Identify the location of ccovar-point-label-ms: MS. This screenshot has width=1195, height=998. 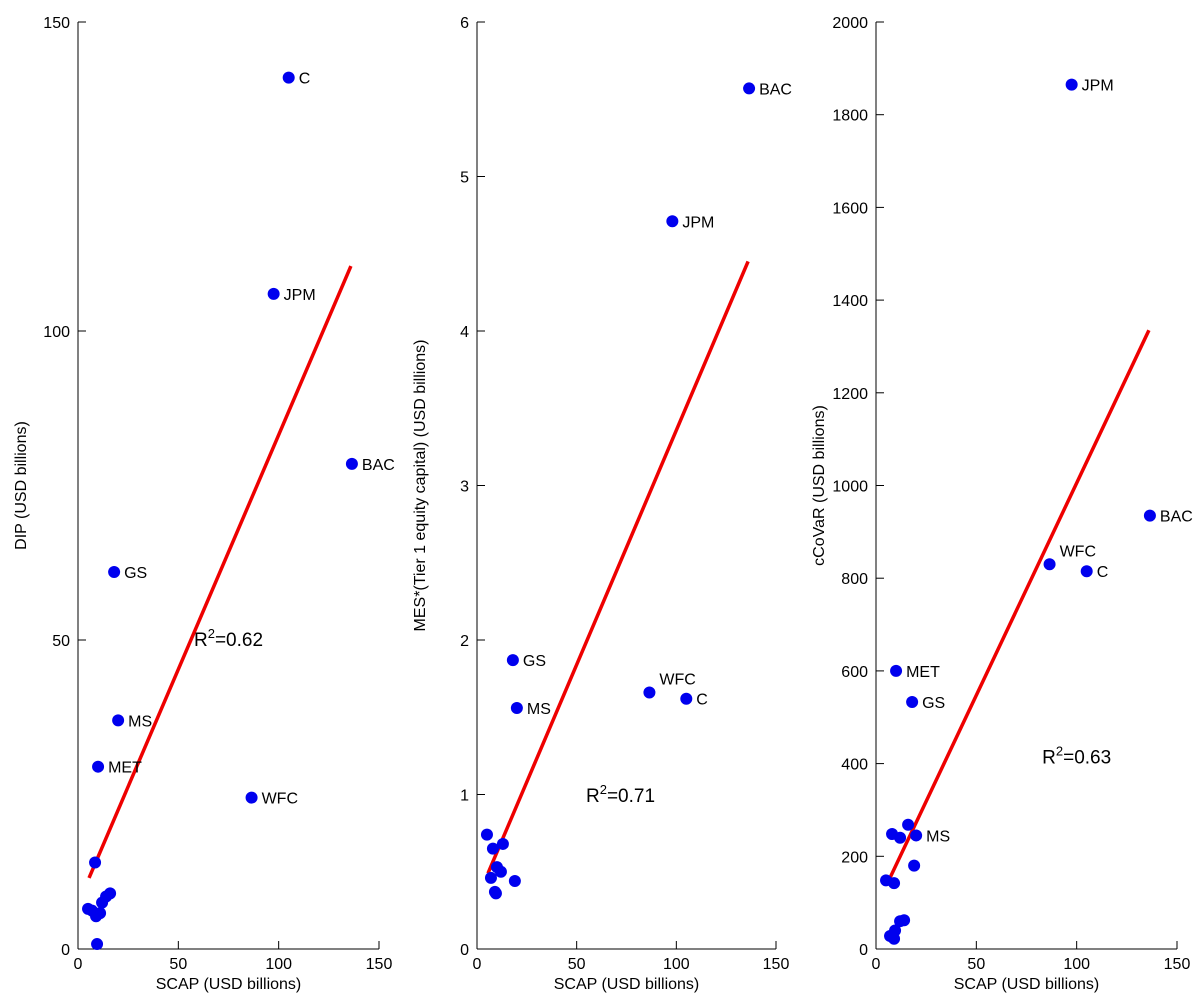
(938, 836).